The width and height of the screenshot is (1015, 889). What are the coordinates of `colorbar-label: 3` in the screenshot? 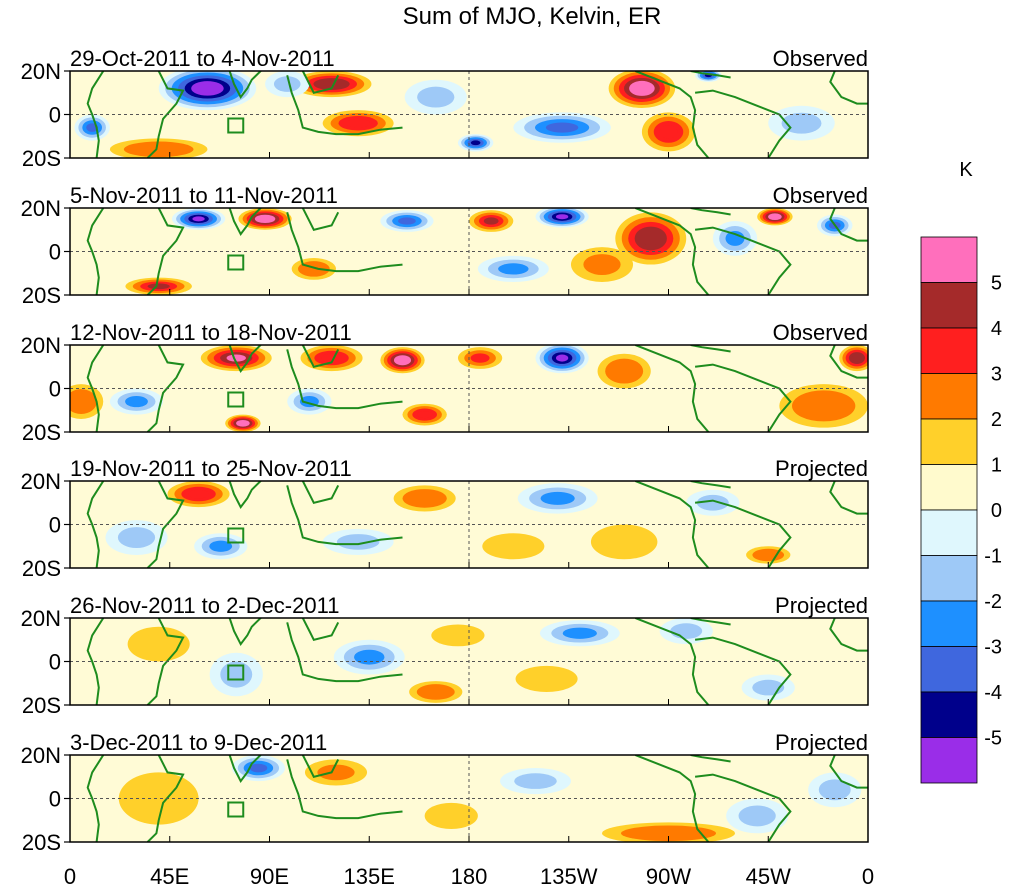 It's located at (996, 375).